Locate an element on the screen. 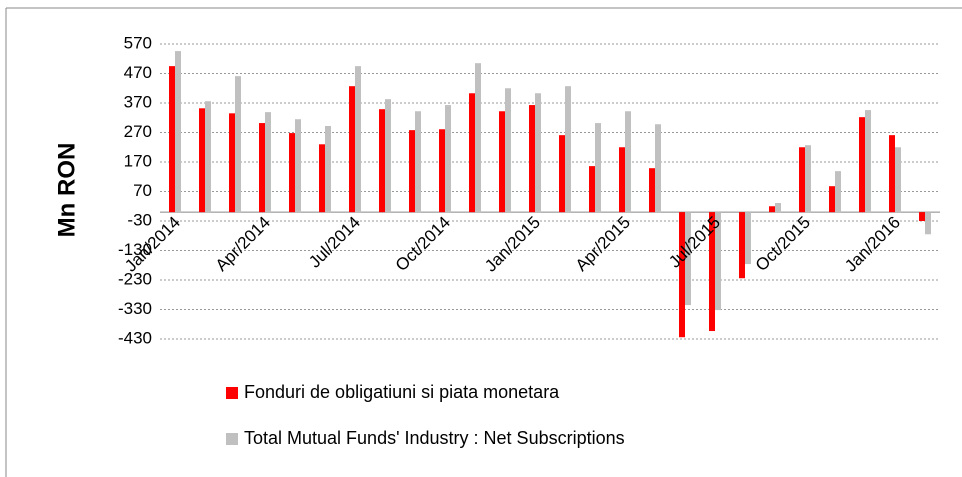 The image size is (962, 477). x-tick-label: Jul/2014 is located at coordinates (334, 242).